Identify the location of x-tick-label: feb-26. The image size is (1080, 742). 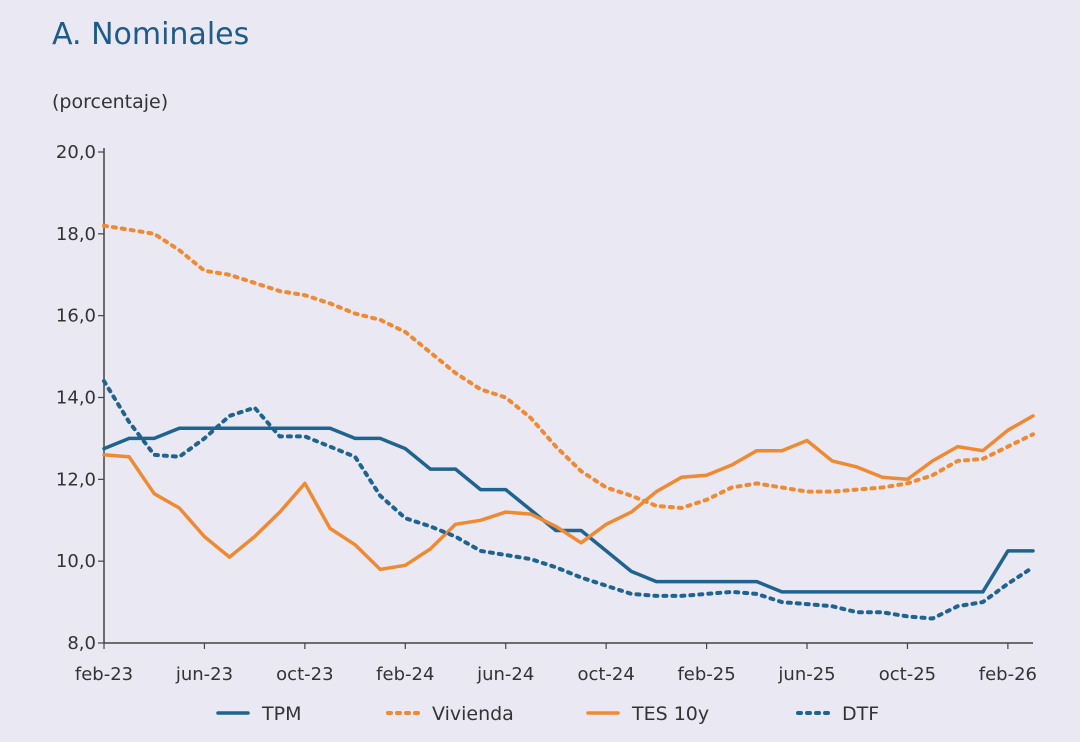
(1008, 674).